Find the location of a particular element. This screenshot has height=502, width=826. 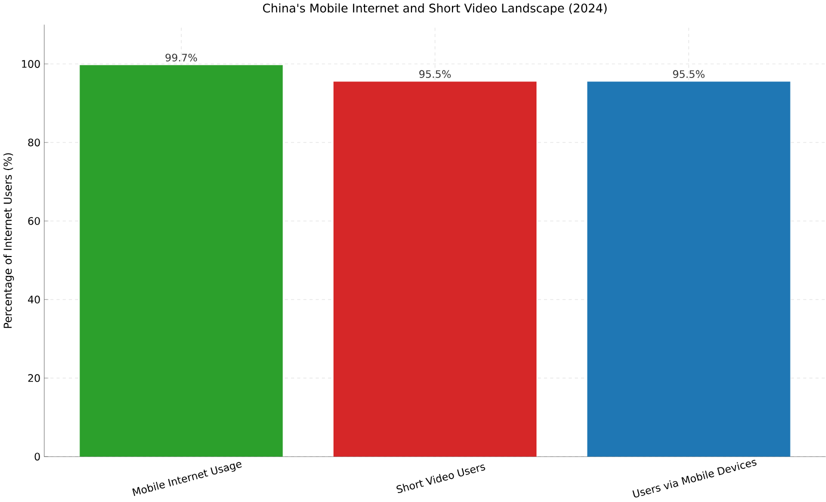

x-tick-label: Mobile Internet Usage is located at coordinates (187, 479).